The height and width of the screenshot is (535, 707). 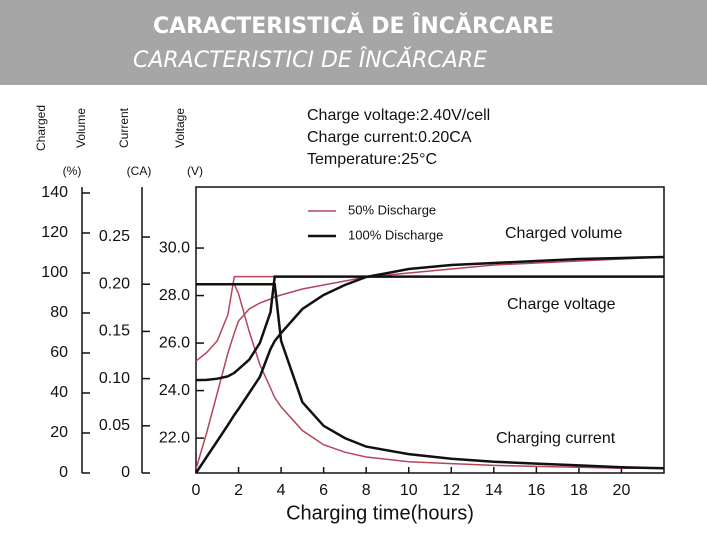 I want to click on curve-label: Charging current, so click(x=556, y=438).